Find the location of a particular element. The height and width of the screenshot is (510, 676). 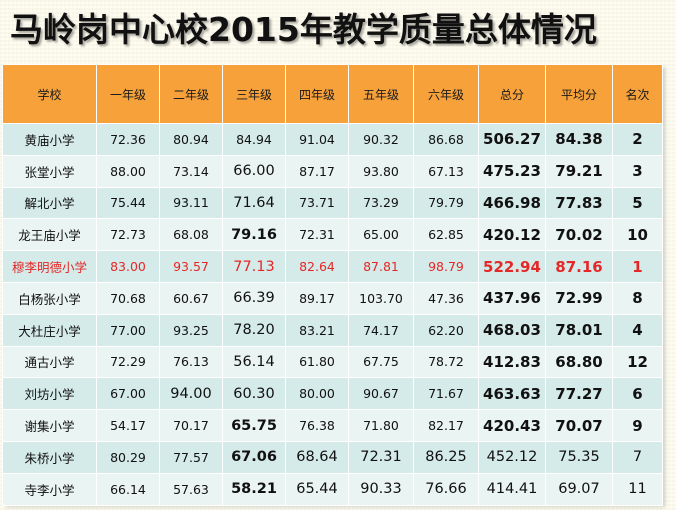

cell-grade-5: 65.00 is located at coordinates (381, 235).